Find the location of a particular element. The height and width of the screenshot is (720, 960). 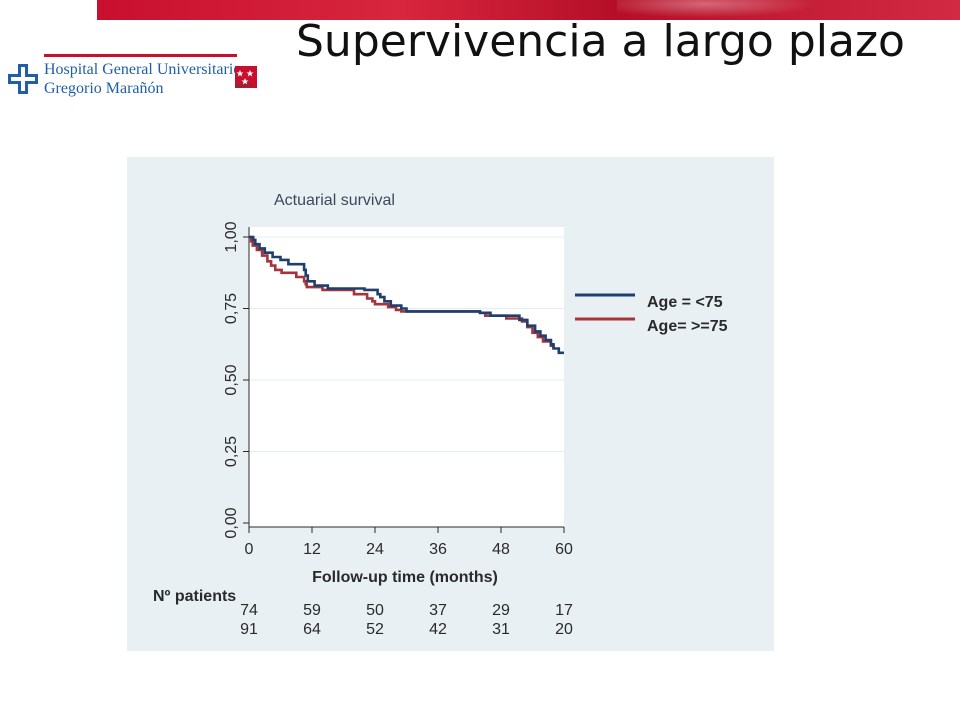

x-tick-label-1: 12 is located at coordinates (312, 549).